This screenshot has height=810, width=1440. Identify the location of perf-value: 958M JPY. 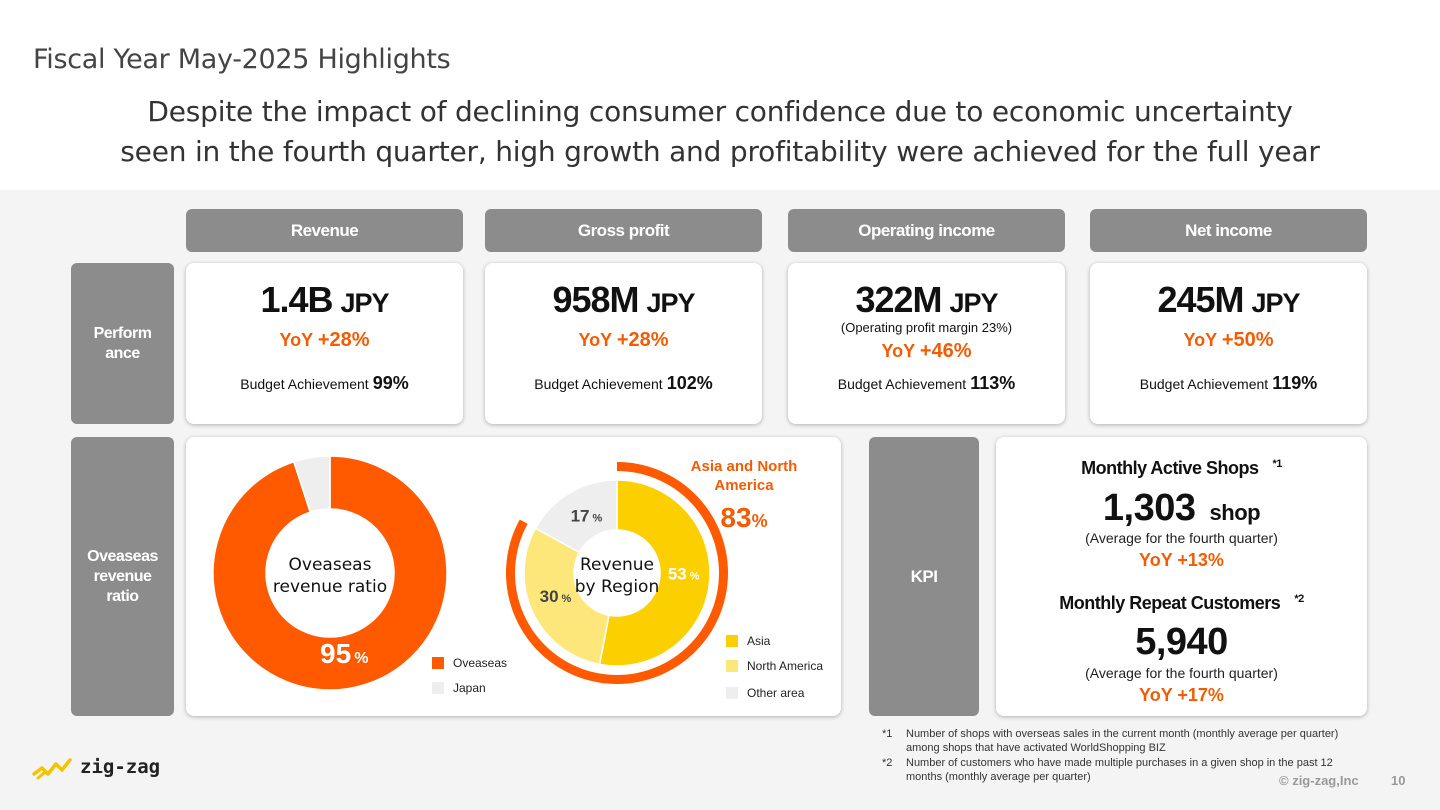
(623, 299).